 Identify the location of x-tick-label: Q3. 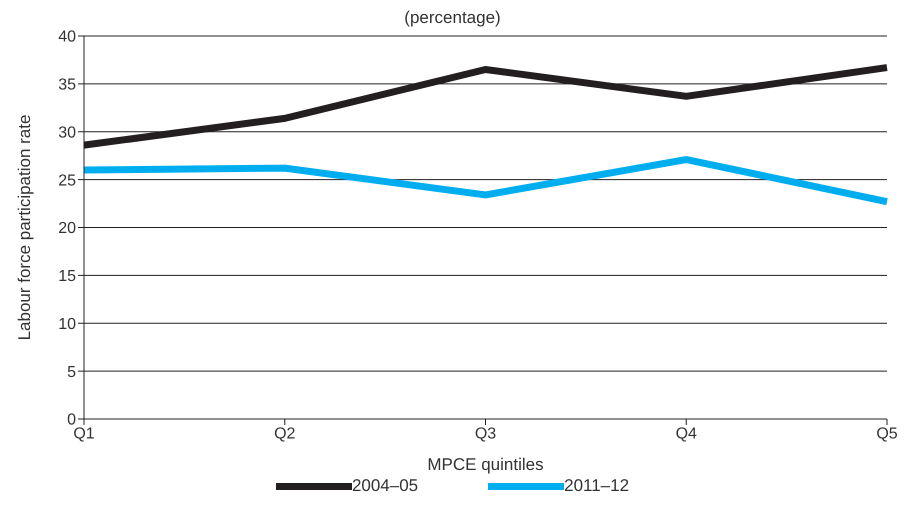
(485, 433).